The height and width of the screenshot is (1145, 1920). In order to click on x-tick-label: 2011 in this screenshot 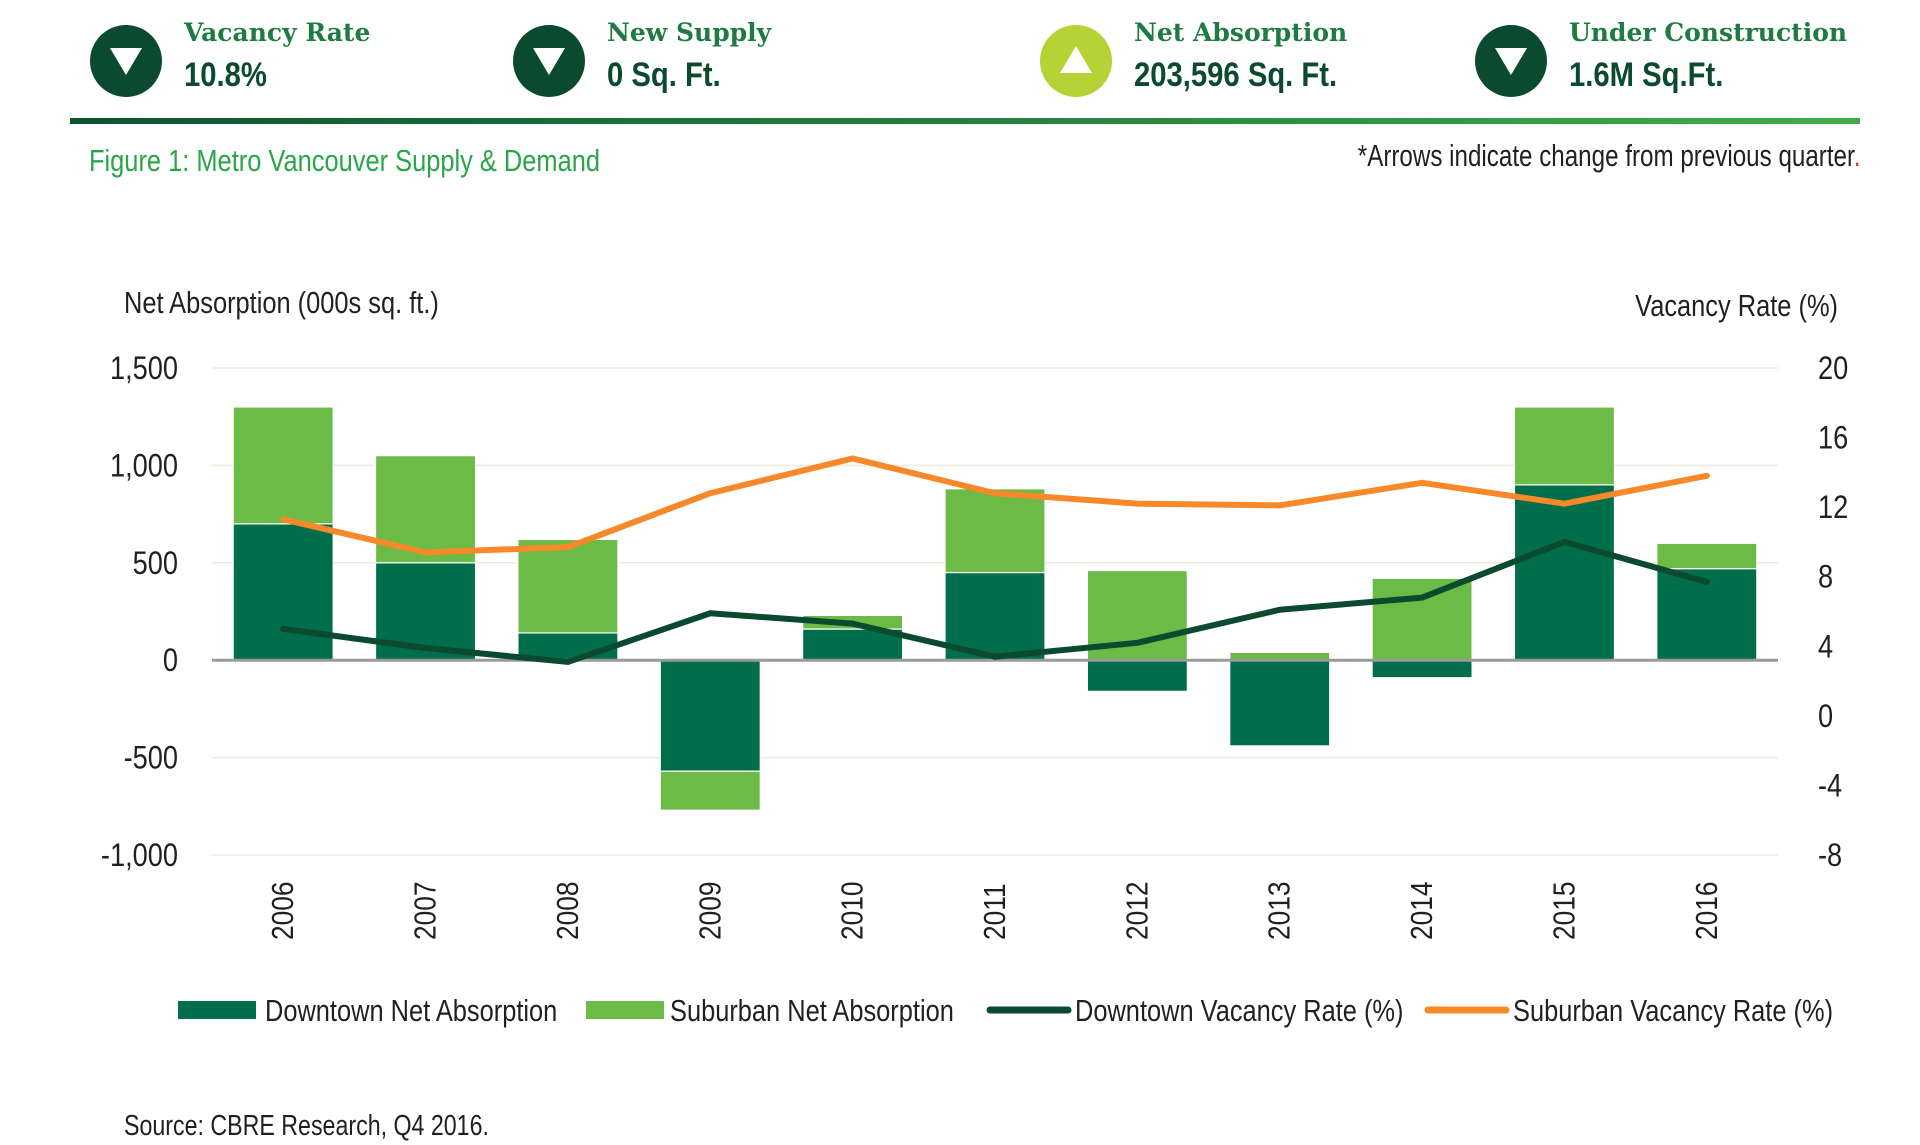, I will do `click(995, 911)`.